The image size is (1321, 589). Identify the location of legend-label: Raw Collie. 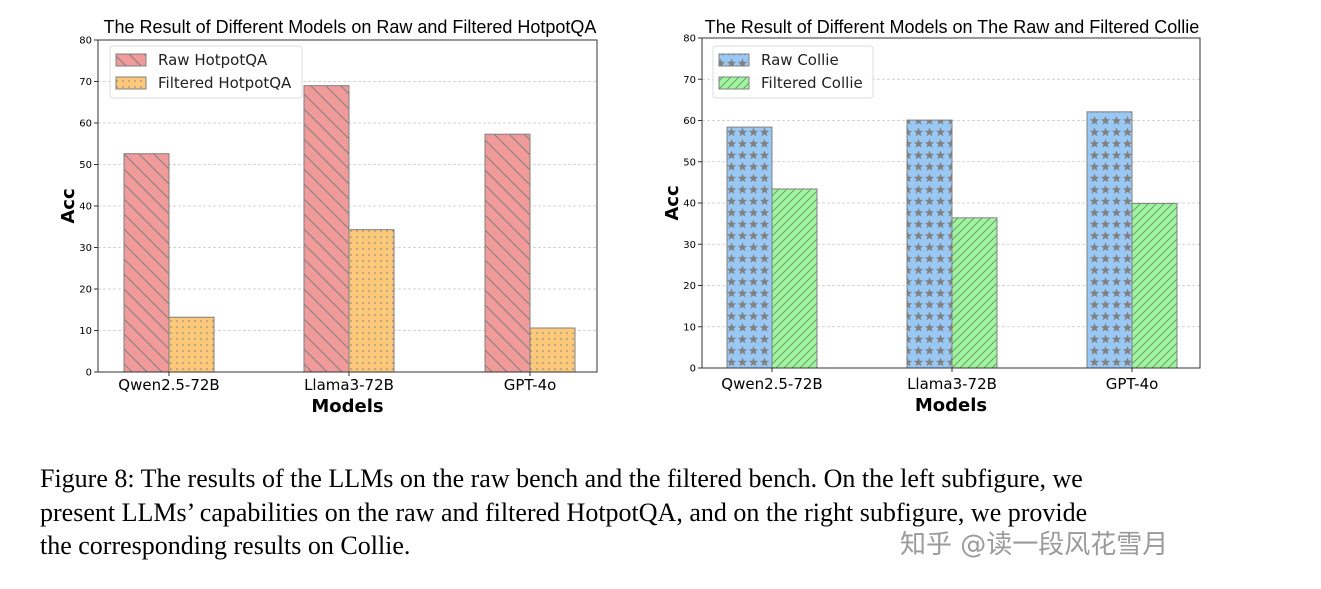
(800, 60).